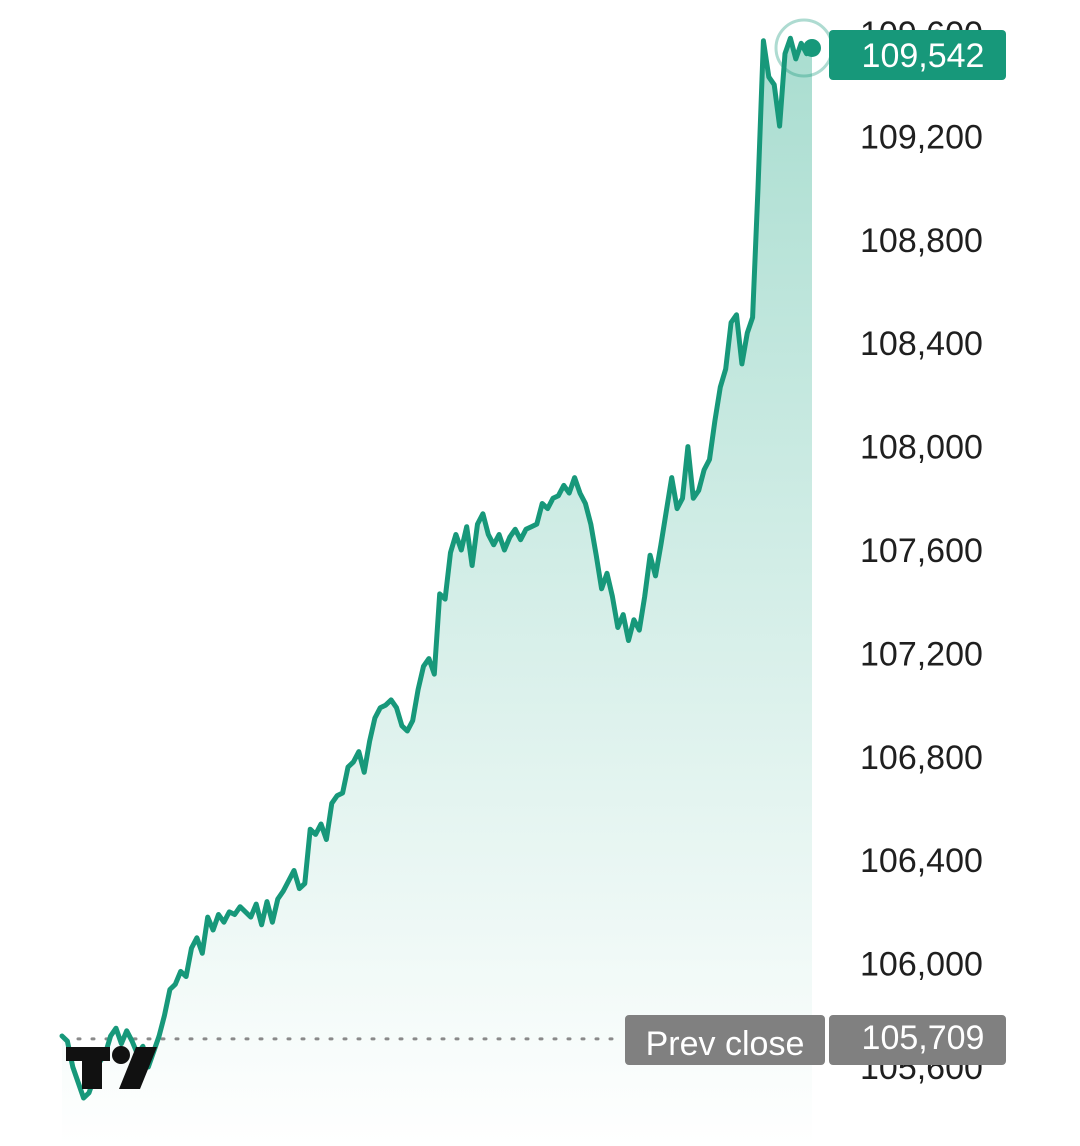 This screenshot has width=1080, height=1146. I want to click on prev-close-value: 105,709, so click(923, 1038).